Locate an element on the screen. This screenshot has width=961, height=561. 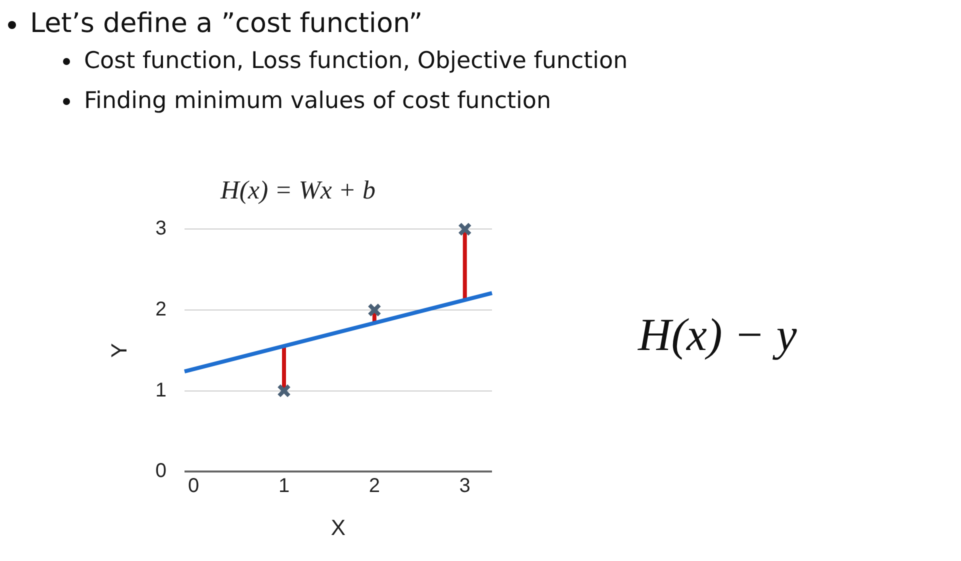
y-tick-label: 0 is located at coordinates (161, 471).